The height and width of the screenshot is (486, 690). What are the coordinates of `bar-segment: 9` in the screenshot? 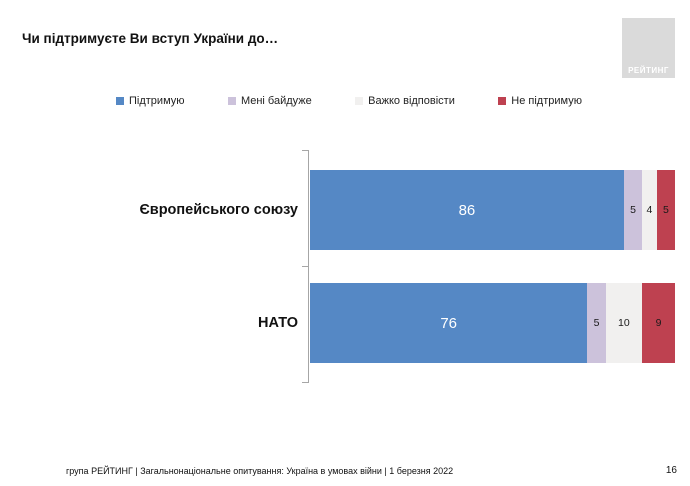 It's located at (658, 323).